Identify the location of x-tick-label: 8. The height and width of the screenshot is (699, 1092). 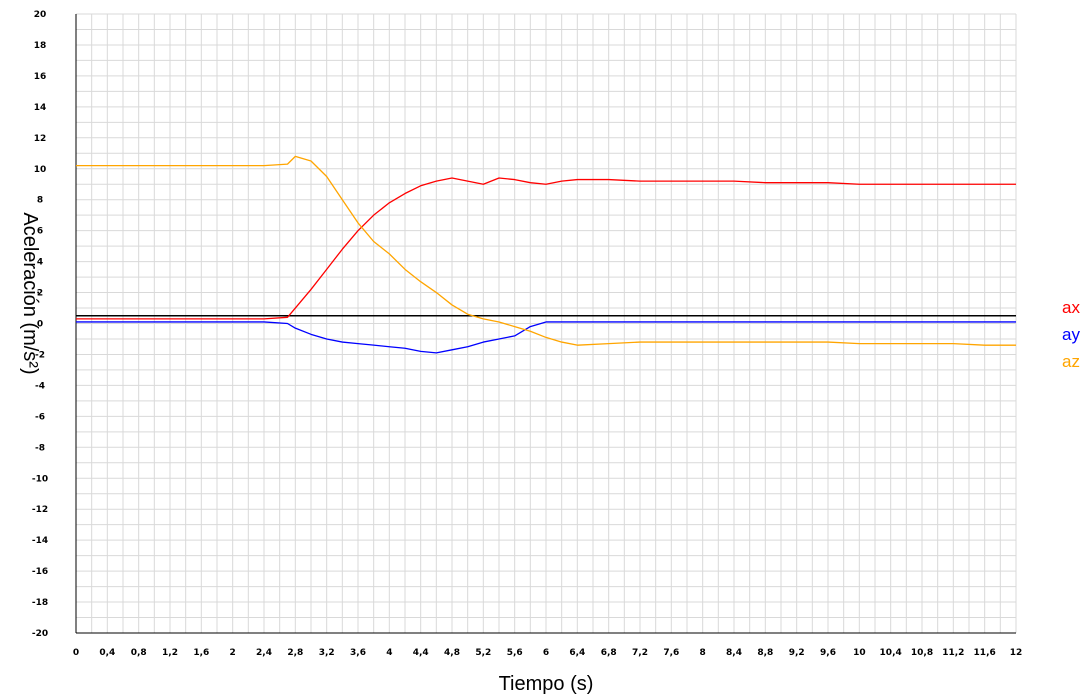
(703, 653).